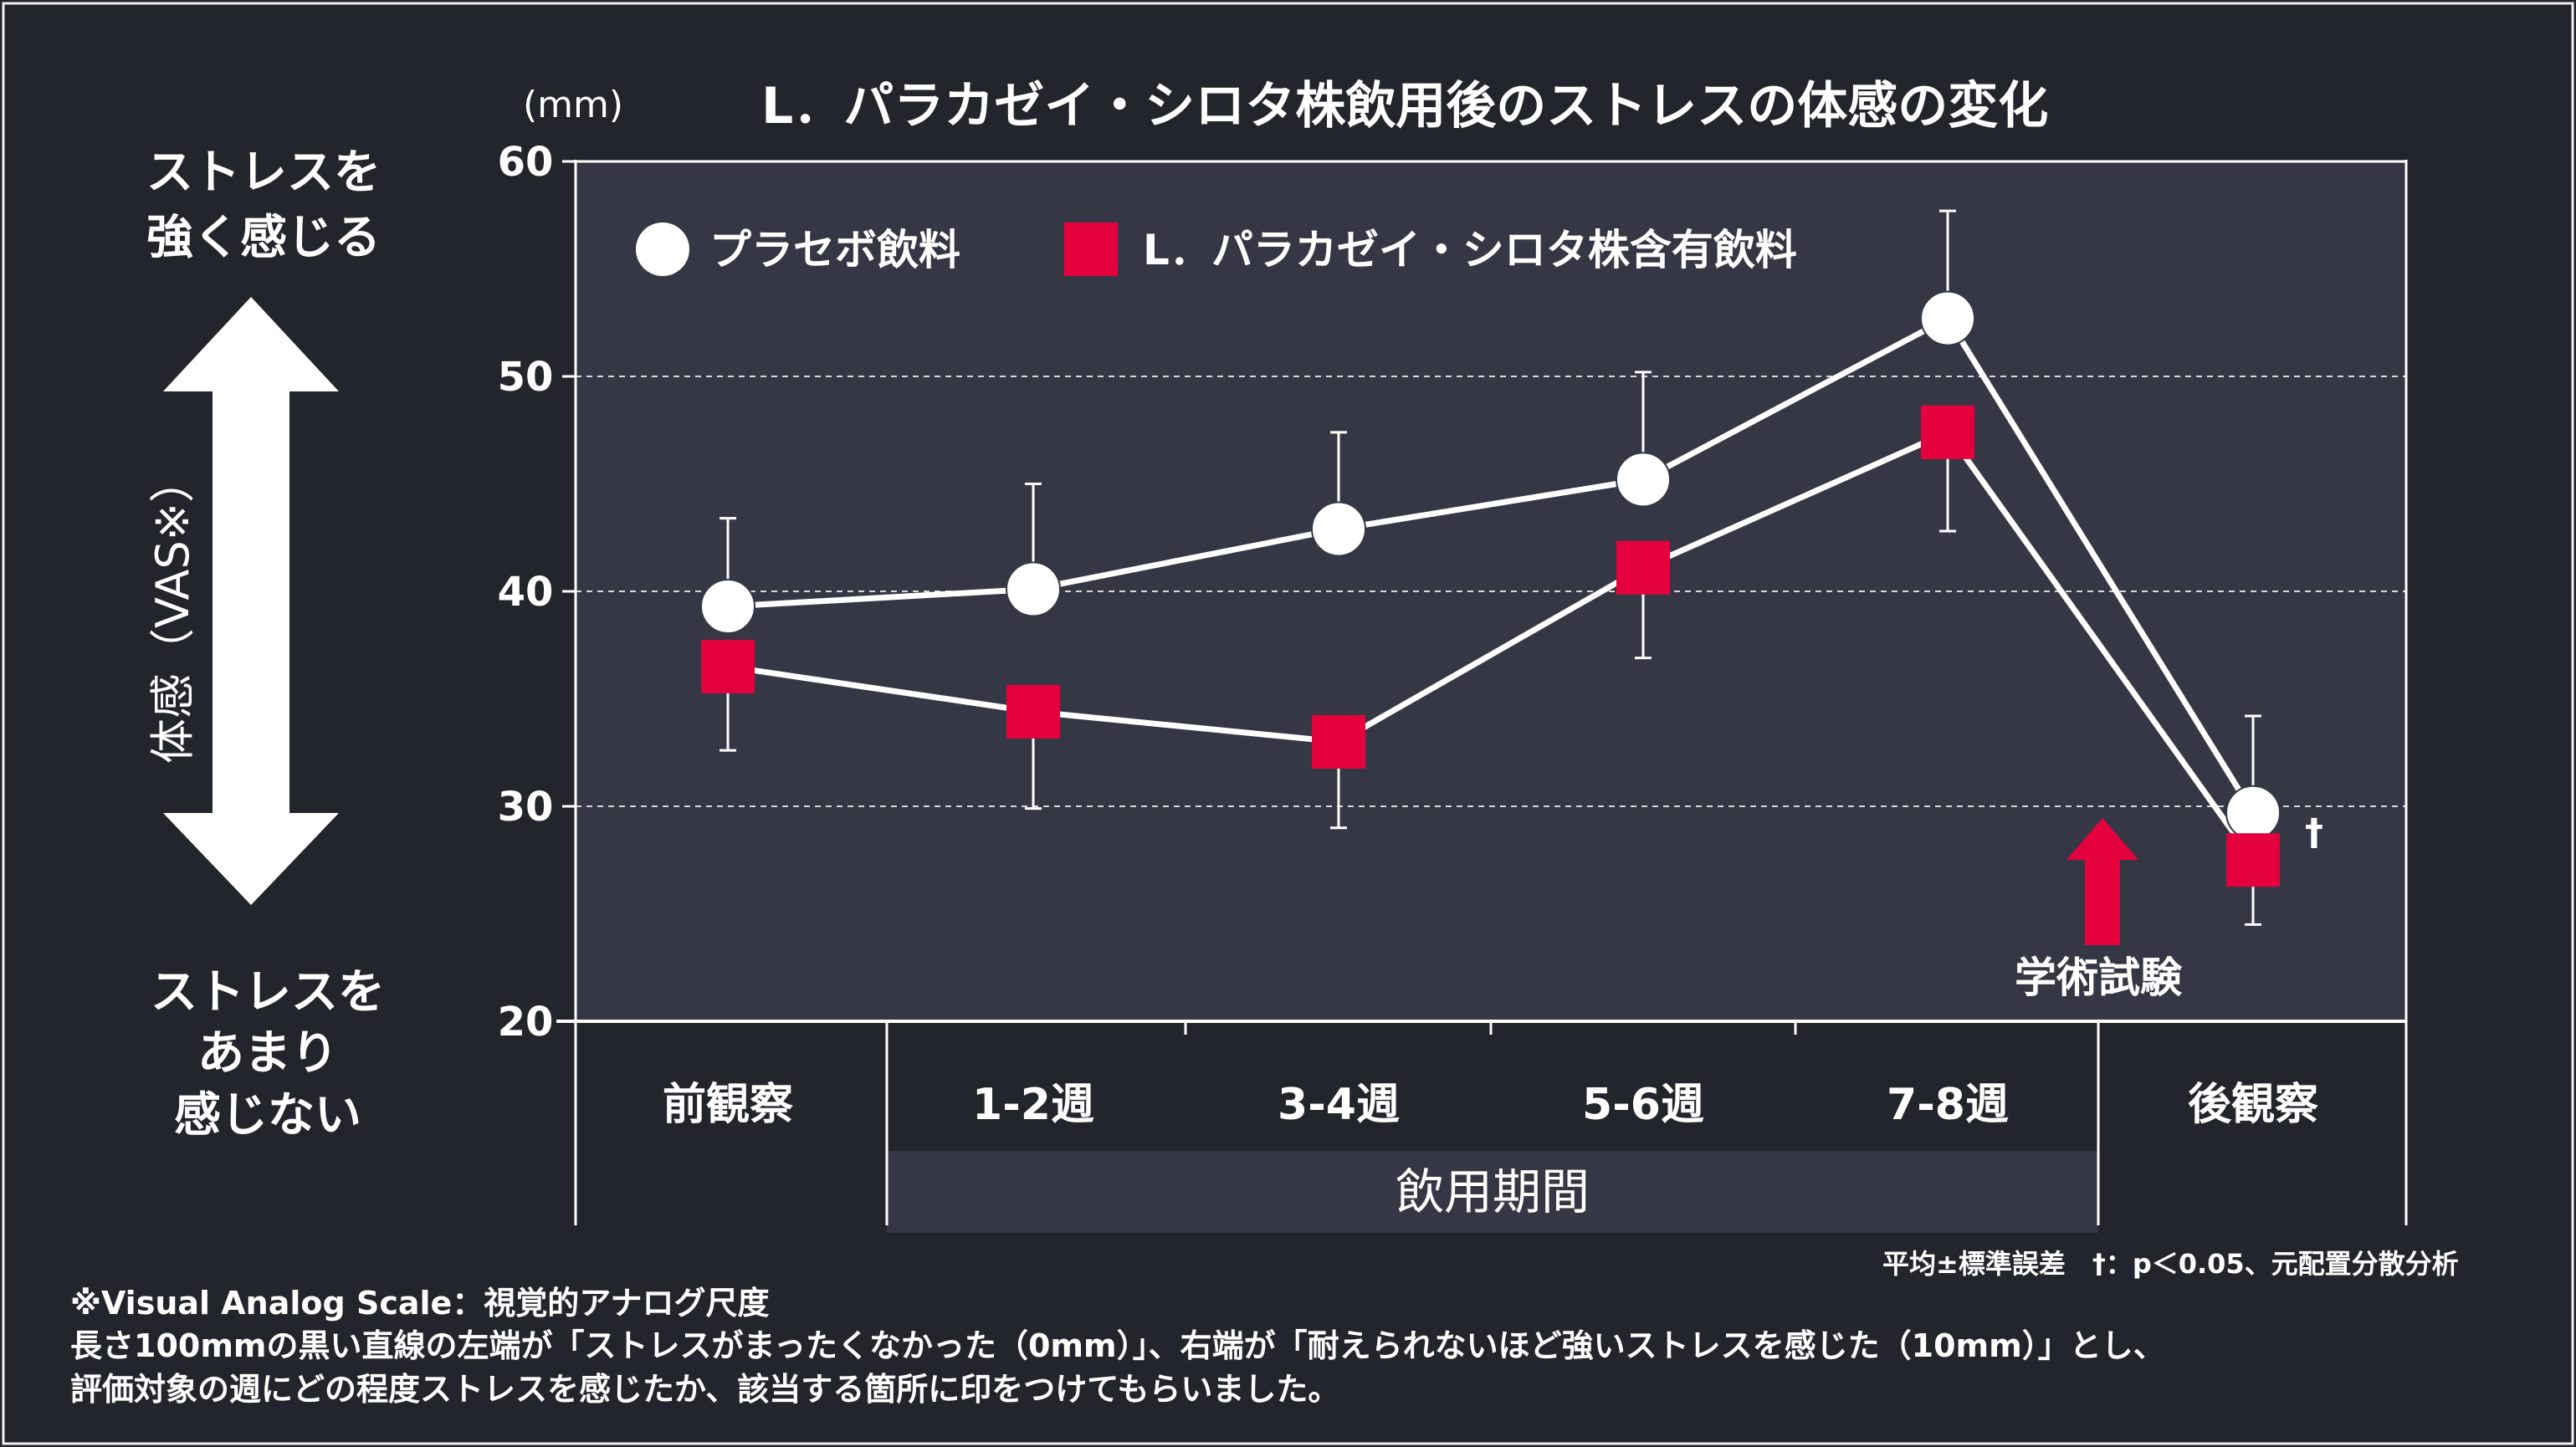 This screenshot has height=1447, width=2576. I want to click on y-top-label-line-1: ストレスを, so click(263, 173).